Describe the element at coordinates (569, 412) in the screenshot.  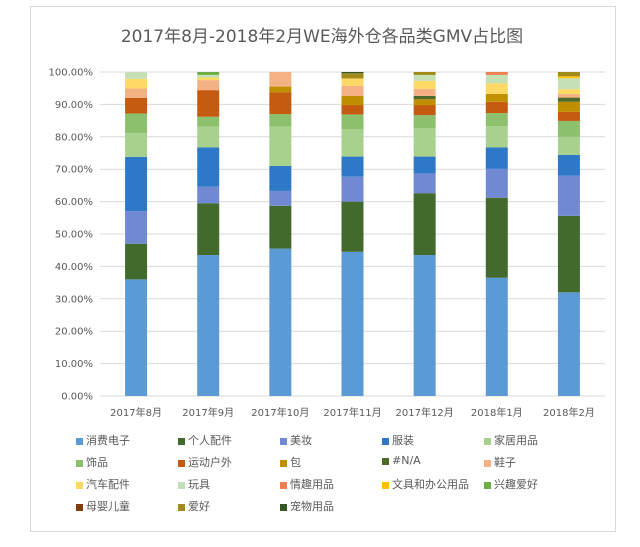
I see `x-tick-label: 2018年2月` at that location.